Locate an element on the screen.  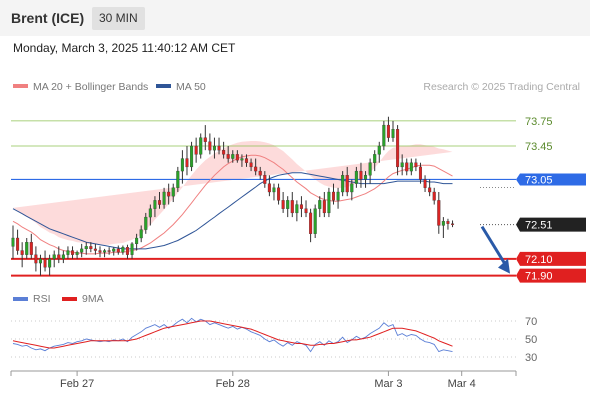
chart-header: Brent (ICE) 30 MIN is located at coordinates (295, 18).